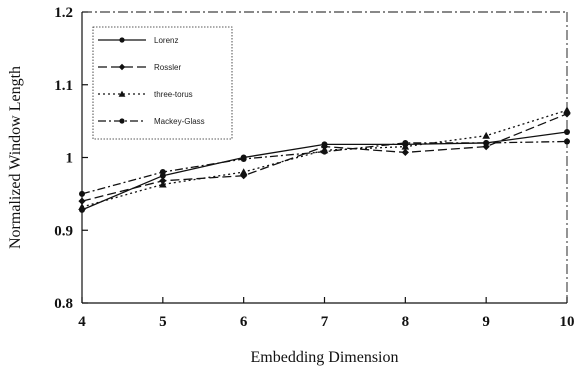  What do you see at coordinates (167, 67) in the screenshot?
I see `legend-label-rossler: Rossler` at bounding box center [167, 67].